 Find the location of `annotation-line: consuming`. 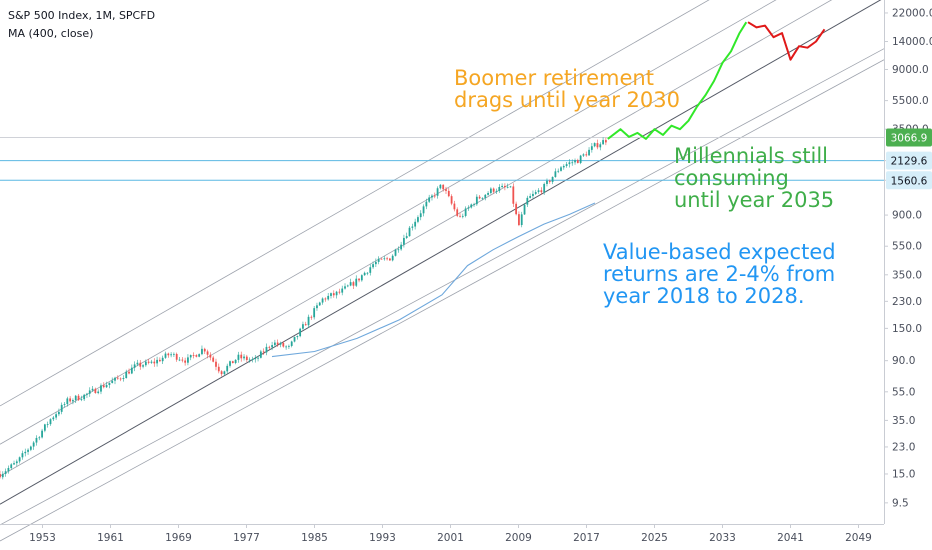

annotation-line: consuming is located at coordinates (731, 178).